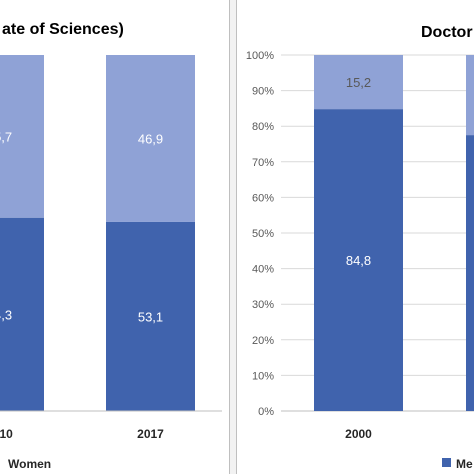  Describe the element at coordinates (6, 136) in the screenshot. I see `data-label-women-2010: 45,7` at that location.